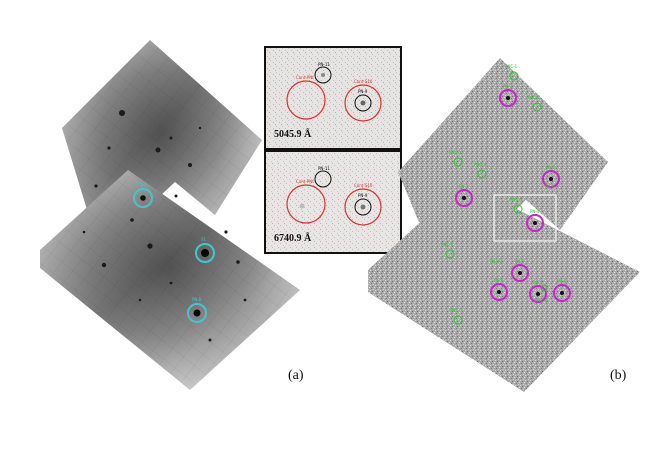 The image size is (664, 470). I want to click on inset-6740: PN-11 Cont-PNt PN-9 Cont-S10 6740.9 Å, so click(333, 202).